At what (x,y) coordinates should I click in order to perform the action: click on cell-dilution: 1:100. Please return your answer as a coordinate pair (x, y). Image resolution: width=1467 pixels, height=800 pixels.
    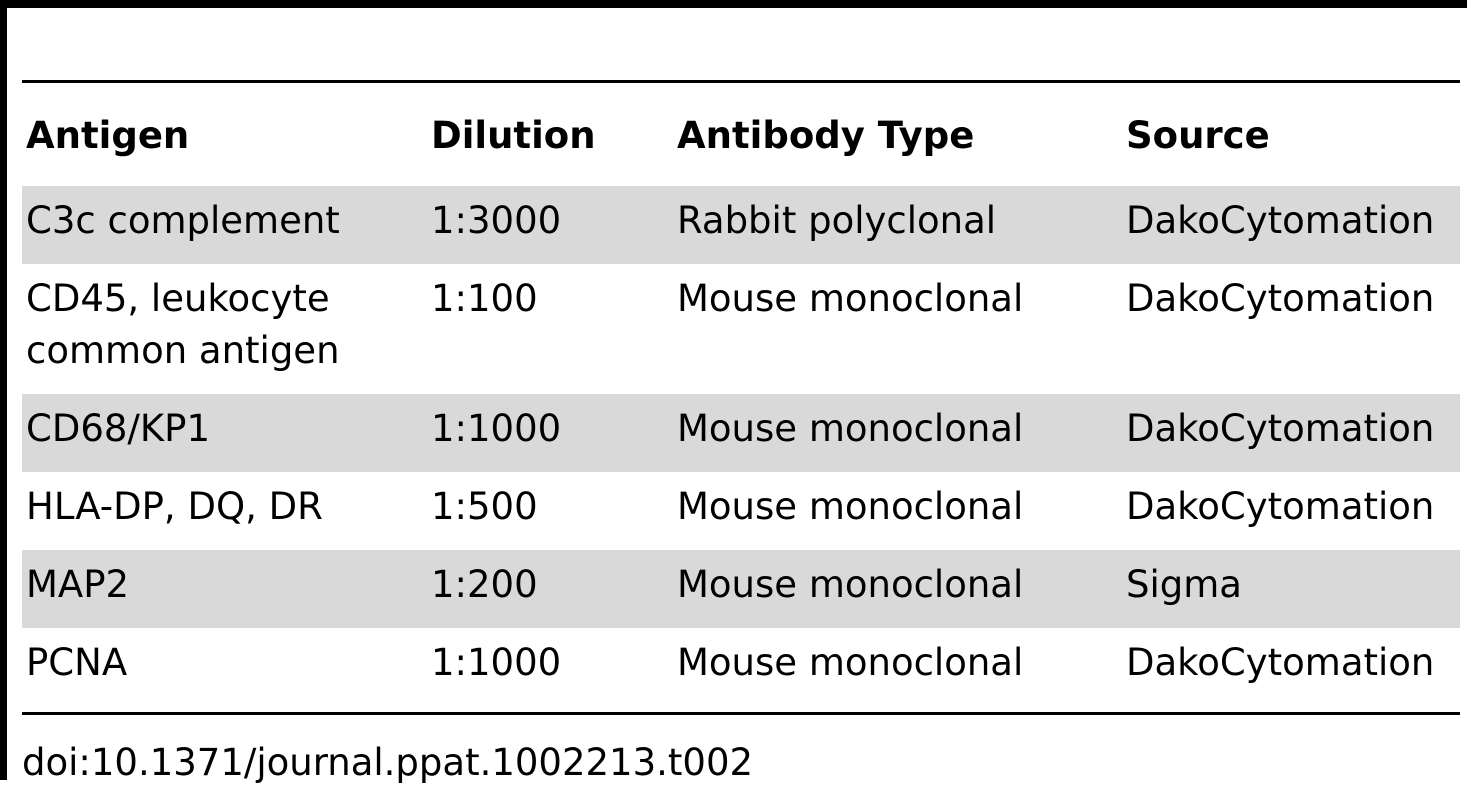
    Looking at the image, I should click on (484, 298).